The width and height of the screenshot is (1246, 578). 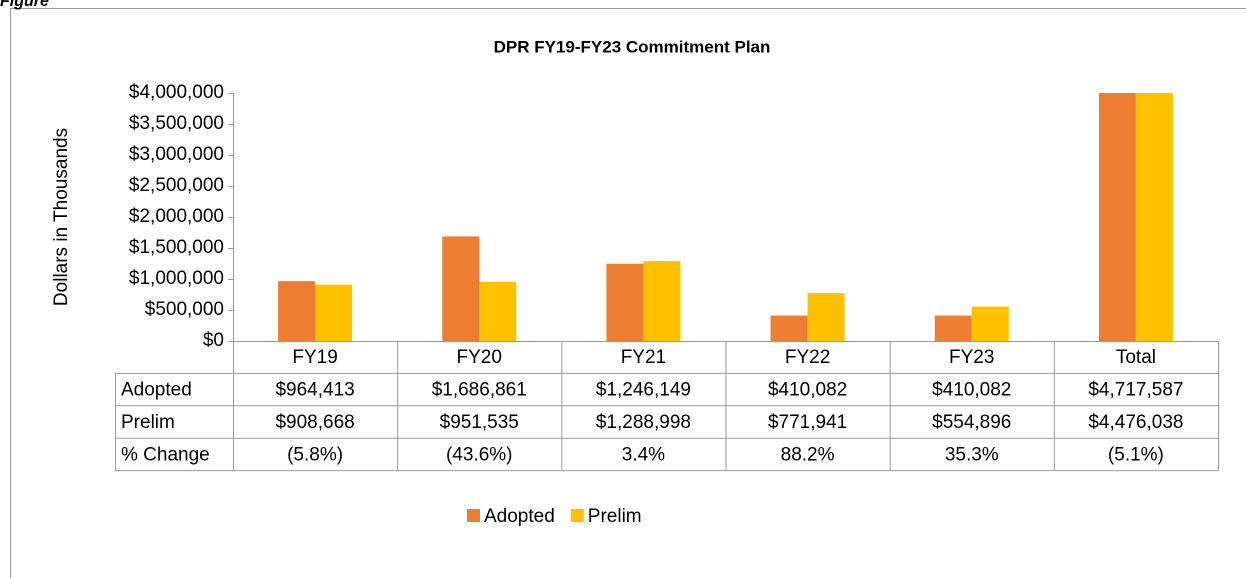 I want to click on chart-title: DPR FY19-FY23 Commitment Plan, so click(x=632, y=46).